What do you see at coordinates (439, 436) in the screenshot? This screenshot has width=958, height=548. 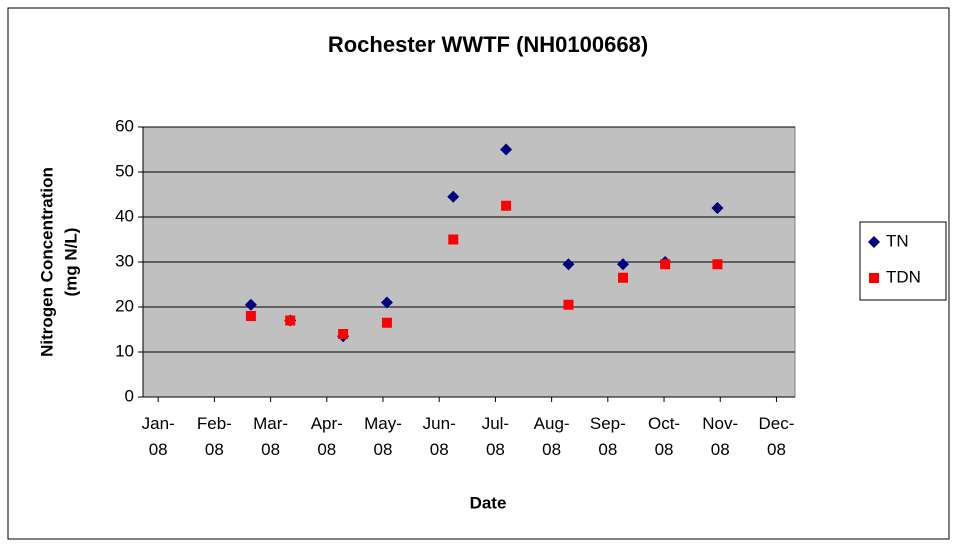 I see `x-tick-label: Jun-08` at bounding box center [439, 436].